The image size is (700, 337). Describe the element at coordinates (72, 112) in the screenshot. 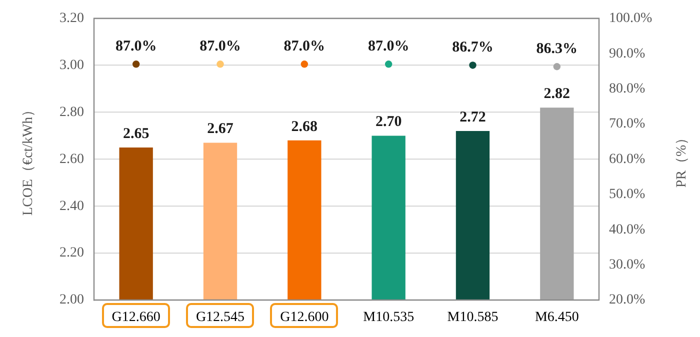

I see `y-tick-label: 2.80` at that location.